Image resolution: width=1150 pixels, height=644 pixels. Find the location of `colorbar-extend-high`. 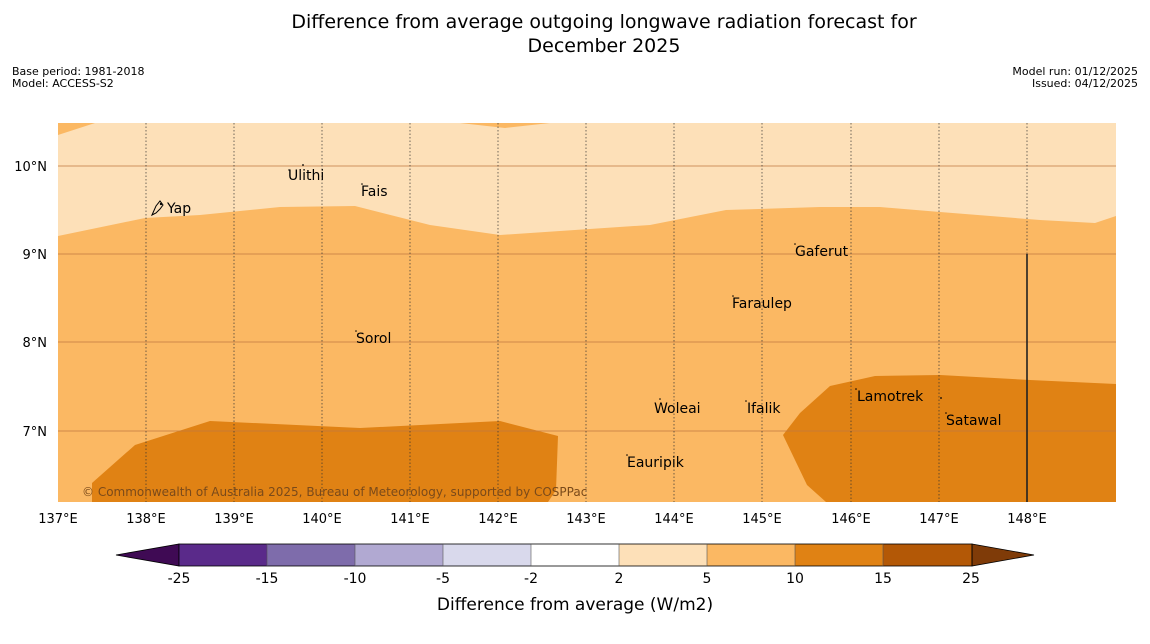

colorbar-extend-high is located at coordinates (1003, 555).